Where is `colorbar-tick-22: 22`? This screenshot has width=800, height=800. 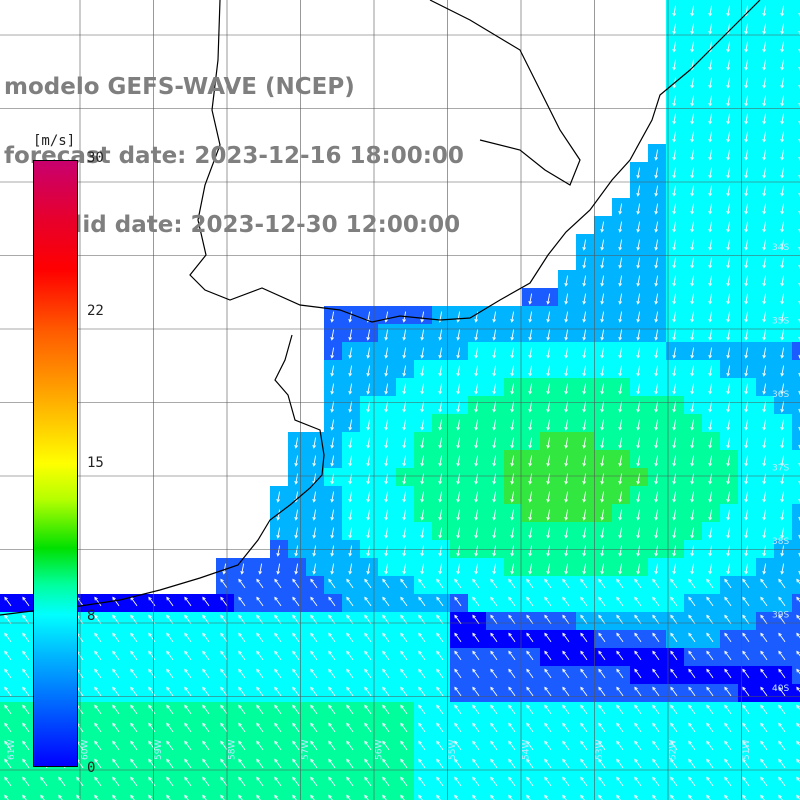
colorbar-tick-22: 22 is located at coordinates (95, 311).